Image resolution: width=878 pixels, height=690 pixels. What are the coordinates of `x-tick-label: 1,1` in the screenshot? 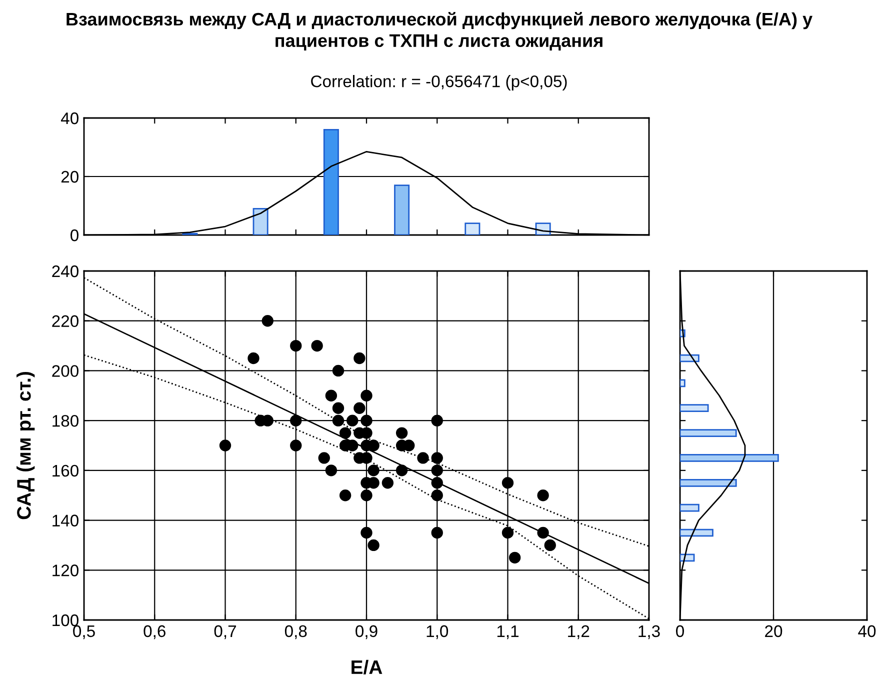 It's located at (508, 632).